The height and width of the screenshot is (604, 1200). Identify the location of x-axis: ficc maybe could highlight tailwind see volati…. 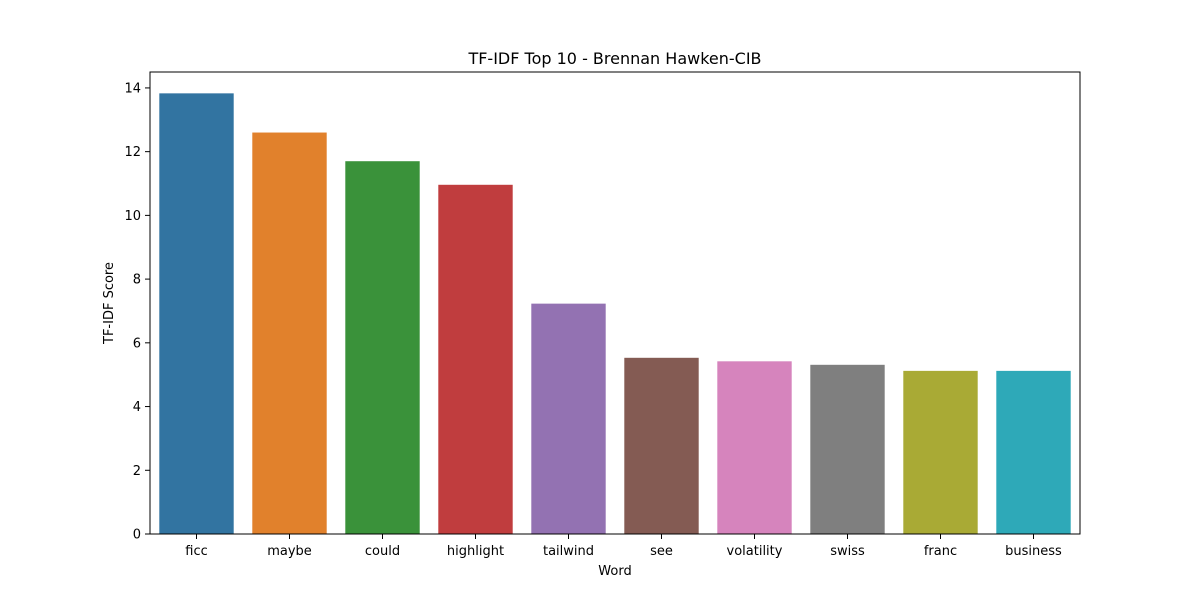
(623, 546).